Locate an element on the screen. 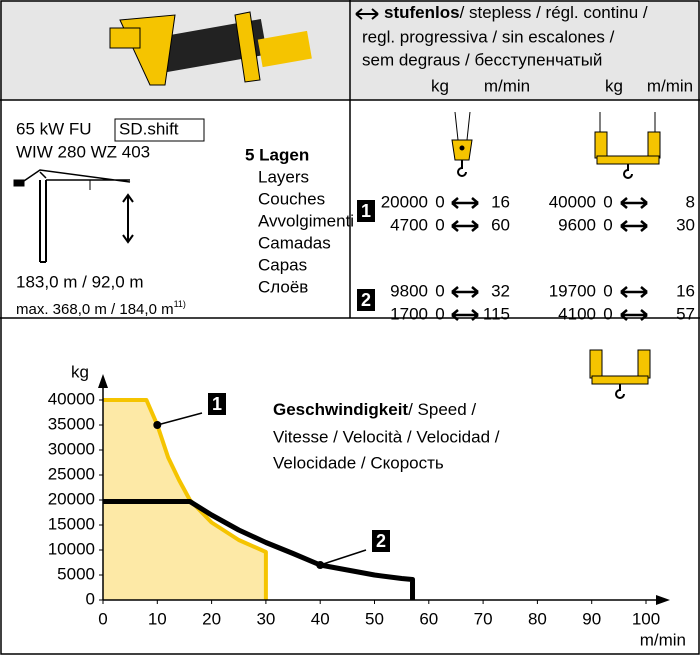  table-cell: 16 is located at coordinates (685, 290).